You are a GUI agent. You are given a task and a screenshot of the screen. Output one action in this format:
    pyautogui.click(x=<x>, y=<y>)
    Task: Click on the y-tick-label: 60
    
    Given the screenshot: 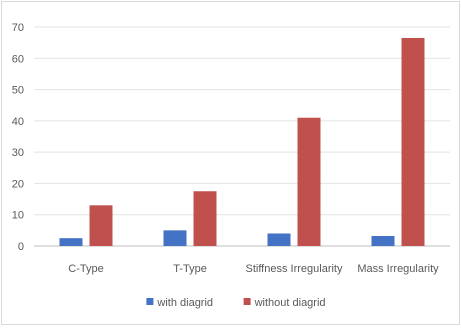 What is the action you would take?
    pyautogui.click(x=18, y=59)
    